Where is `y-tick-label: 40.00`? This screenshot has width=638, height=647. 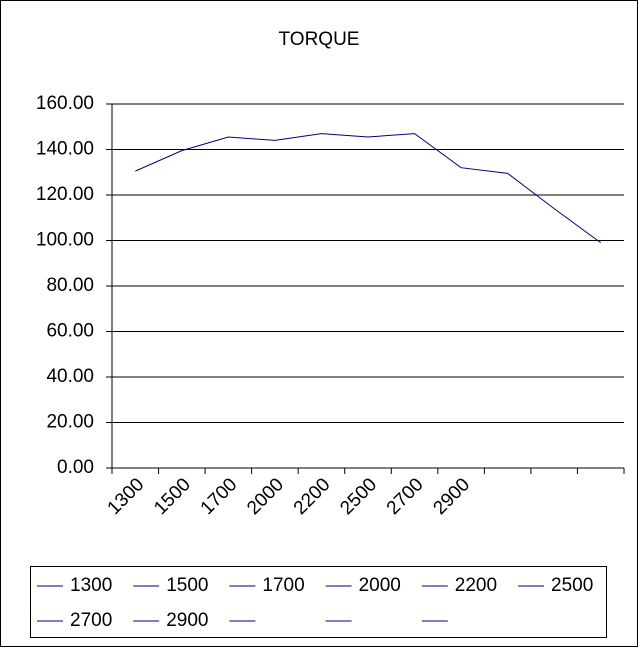 y-tick-label: 40.00 is located at coordinates (70, 376).